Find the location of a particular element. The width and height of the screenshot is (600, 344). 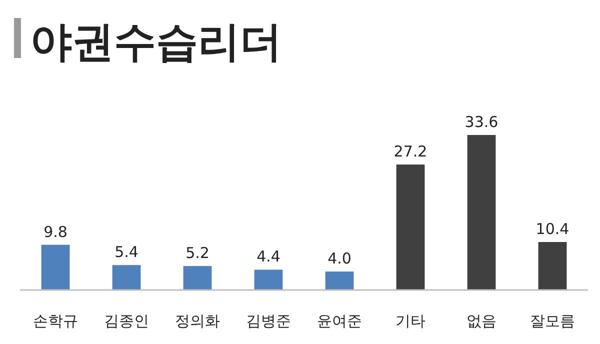

x-tick-label: 윤여준 is located at coordinates (339, 321).